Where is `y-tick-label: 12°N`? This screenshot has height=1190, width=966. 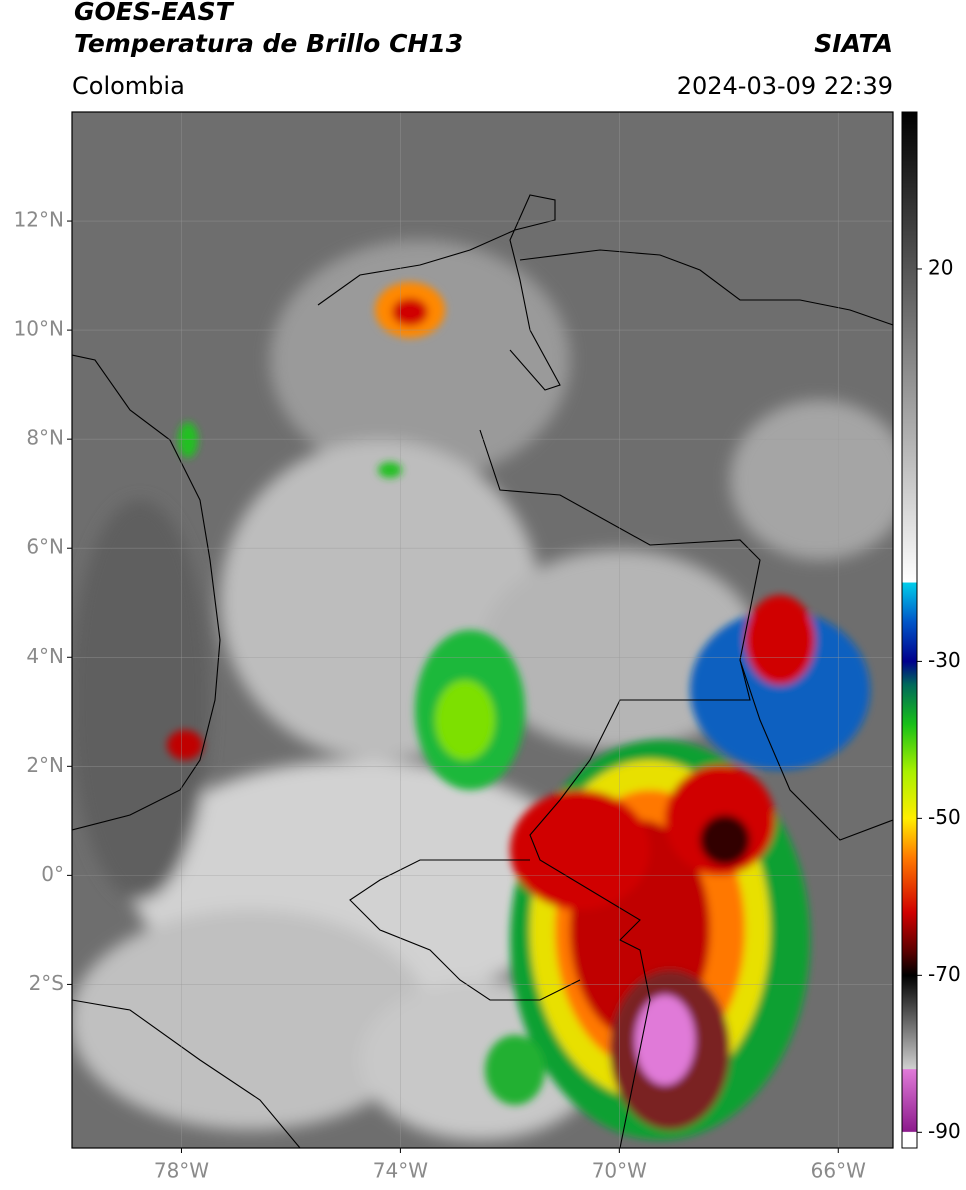
y-tick-label: 12°N is located at coordinates (39, 220).